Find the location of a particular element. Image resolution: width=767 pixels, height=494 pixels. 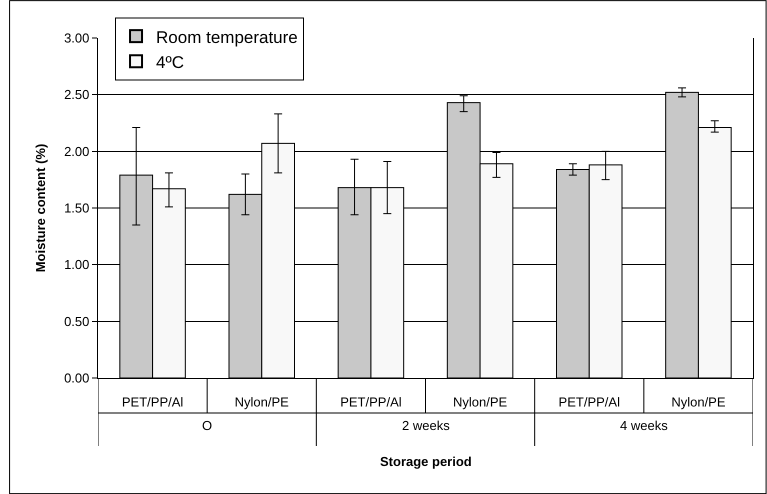

y-axis-title: Moisture content (%) is located at coordinates (40, 208).